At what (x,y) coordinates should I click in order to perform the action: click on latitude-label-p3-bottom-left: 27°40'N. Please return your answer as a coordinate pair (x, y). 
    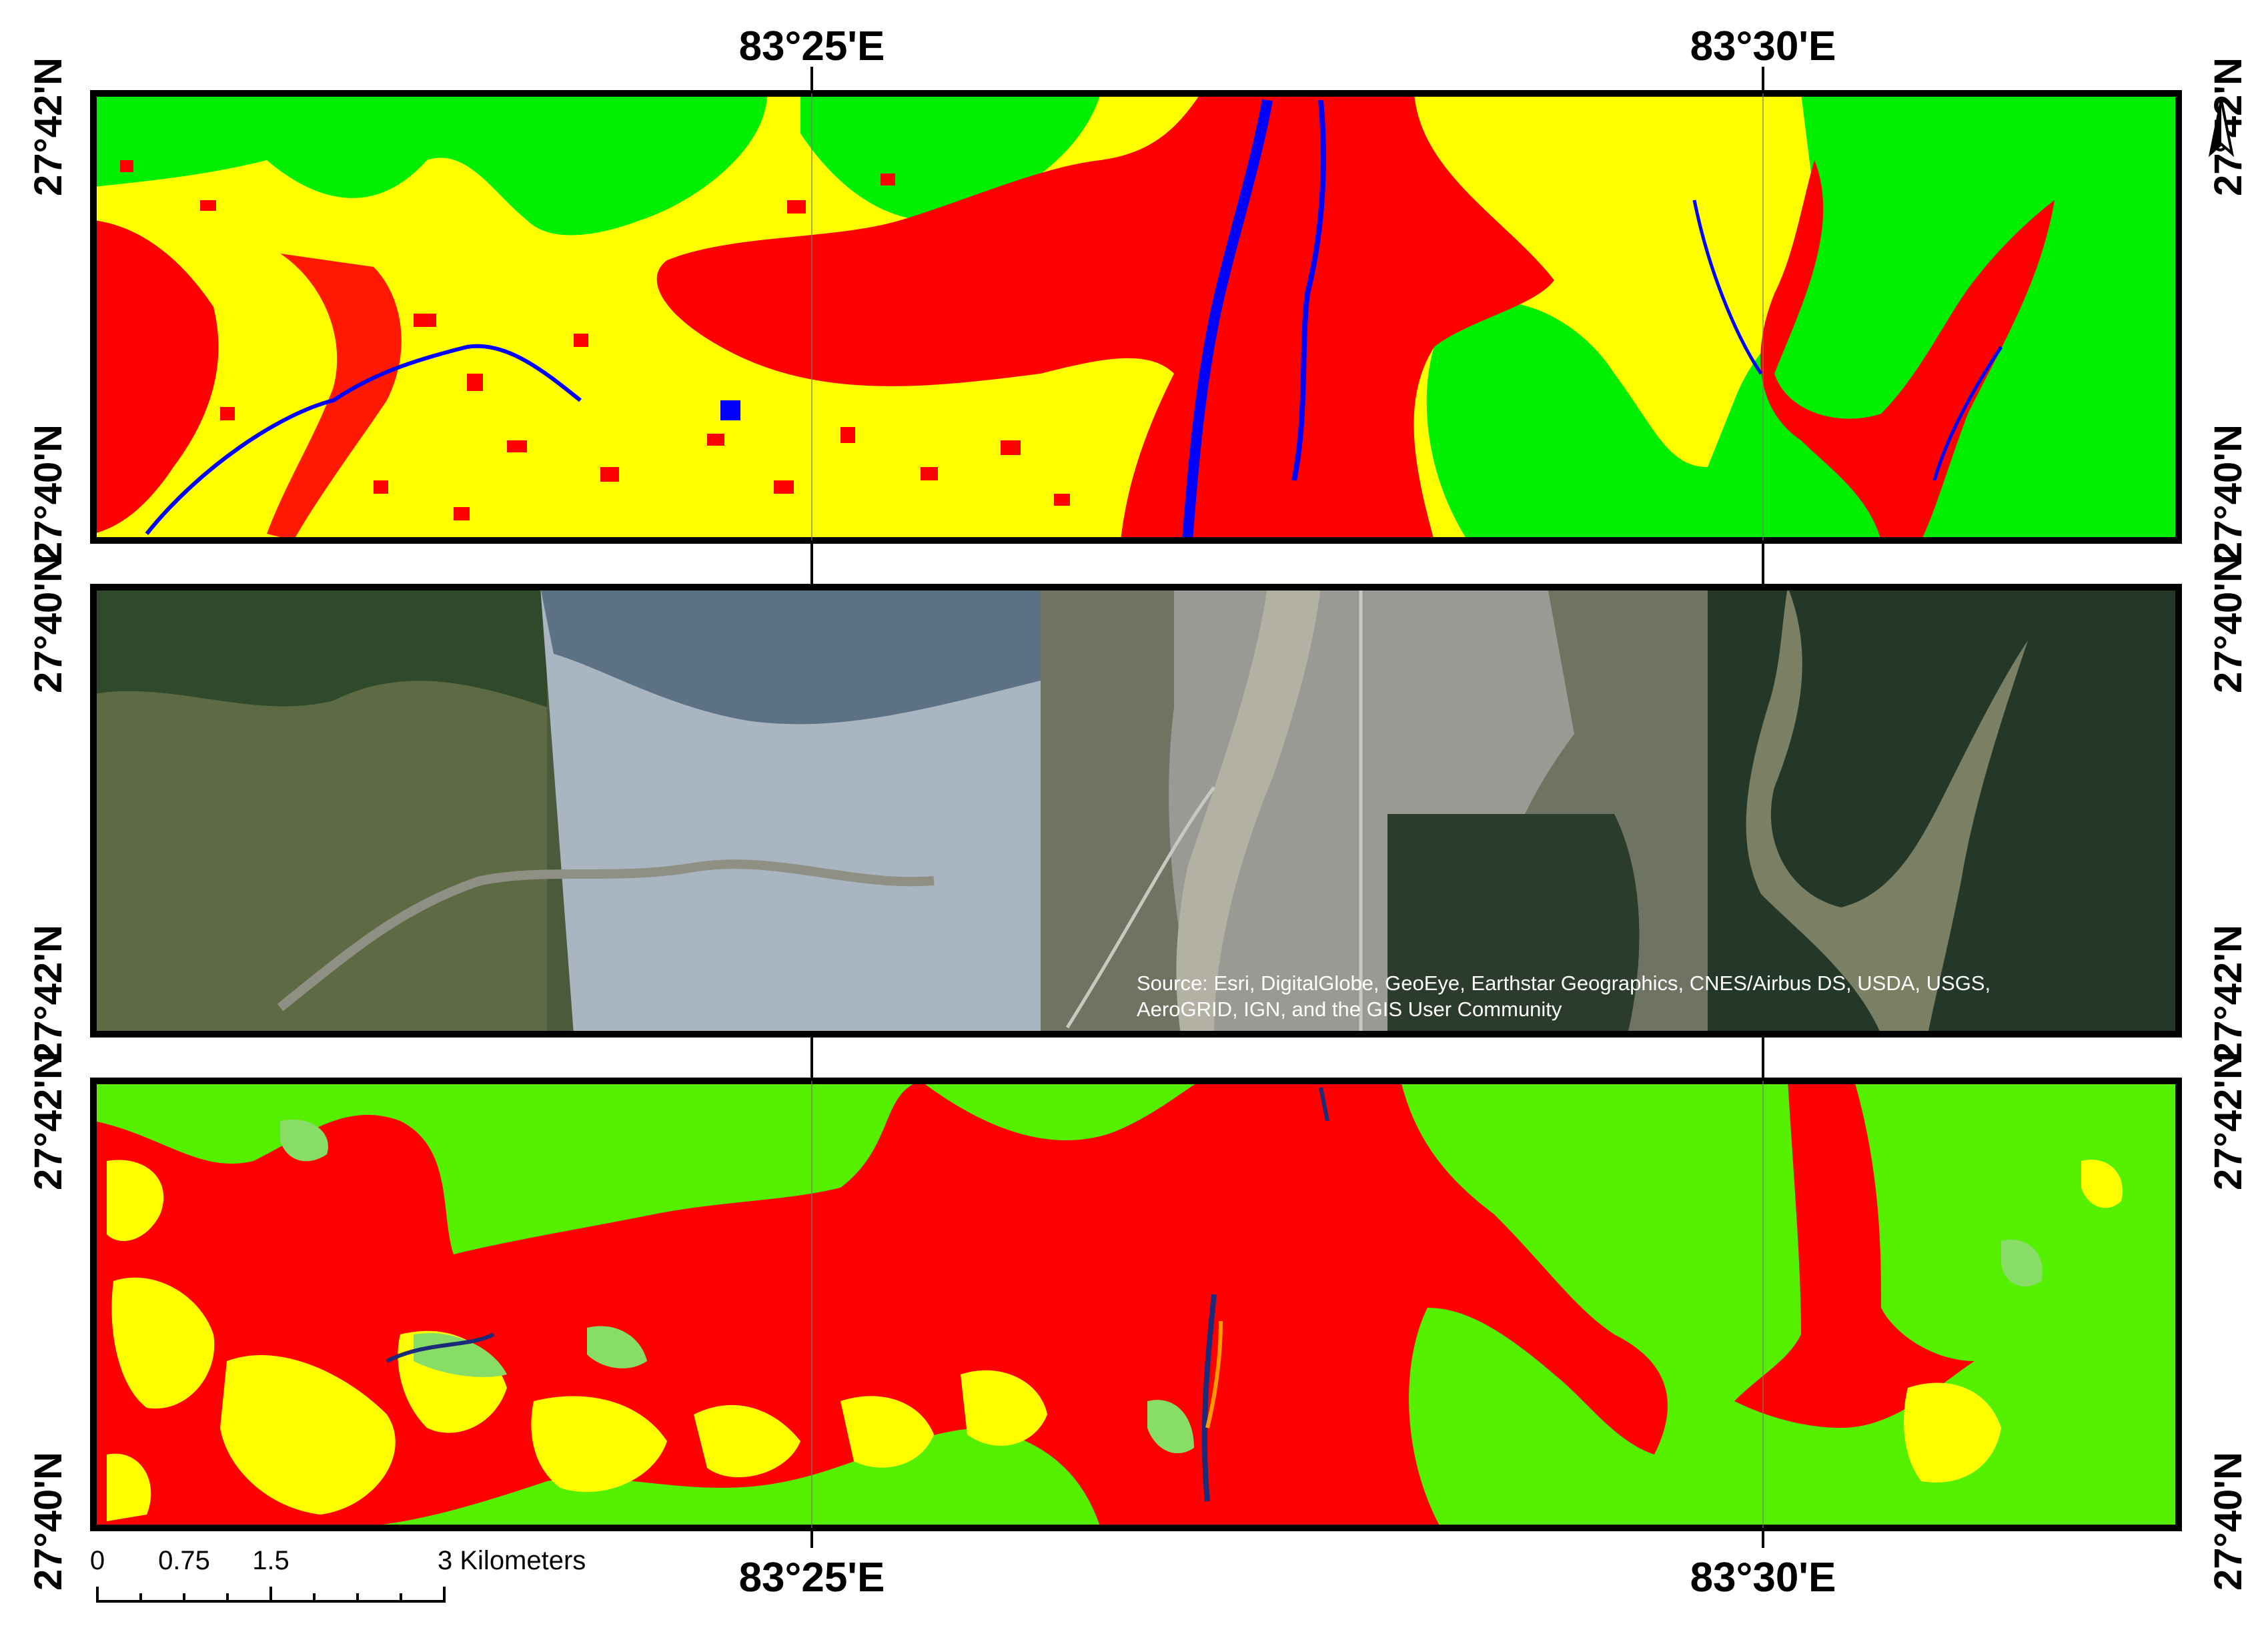
    Looking at the image, I should click on (49, 1521).